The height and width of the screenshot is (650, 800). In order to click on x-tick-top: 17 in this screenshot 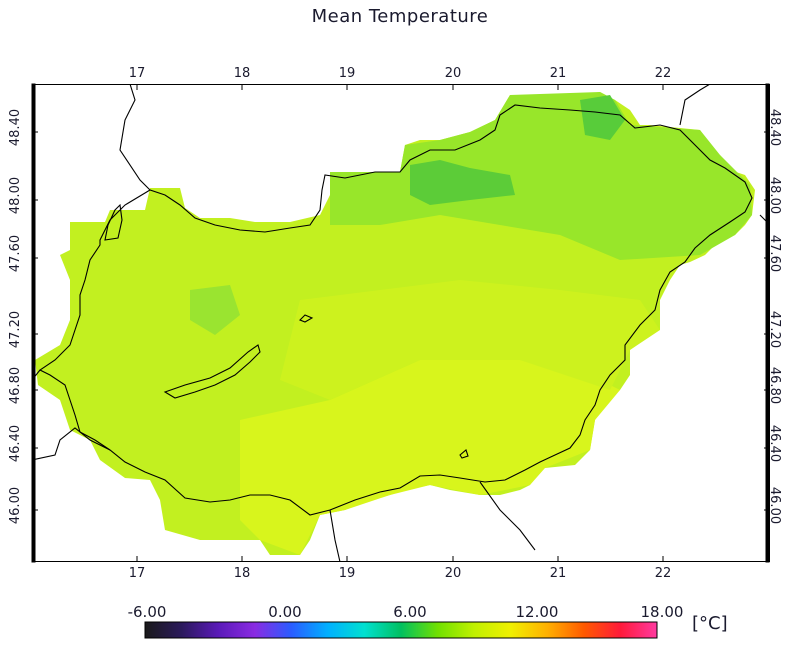, I will do `click(137, 73)`.